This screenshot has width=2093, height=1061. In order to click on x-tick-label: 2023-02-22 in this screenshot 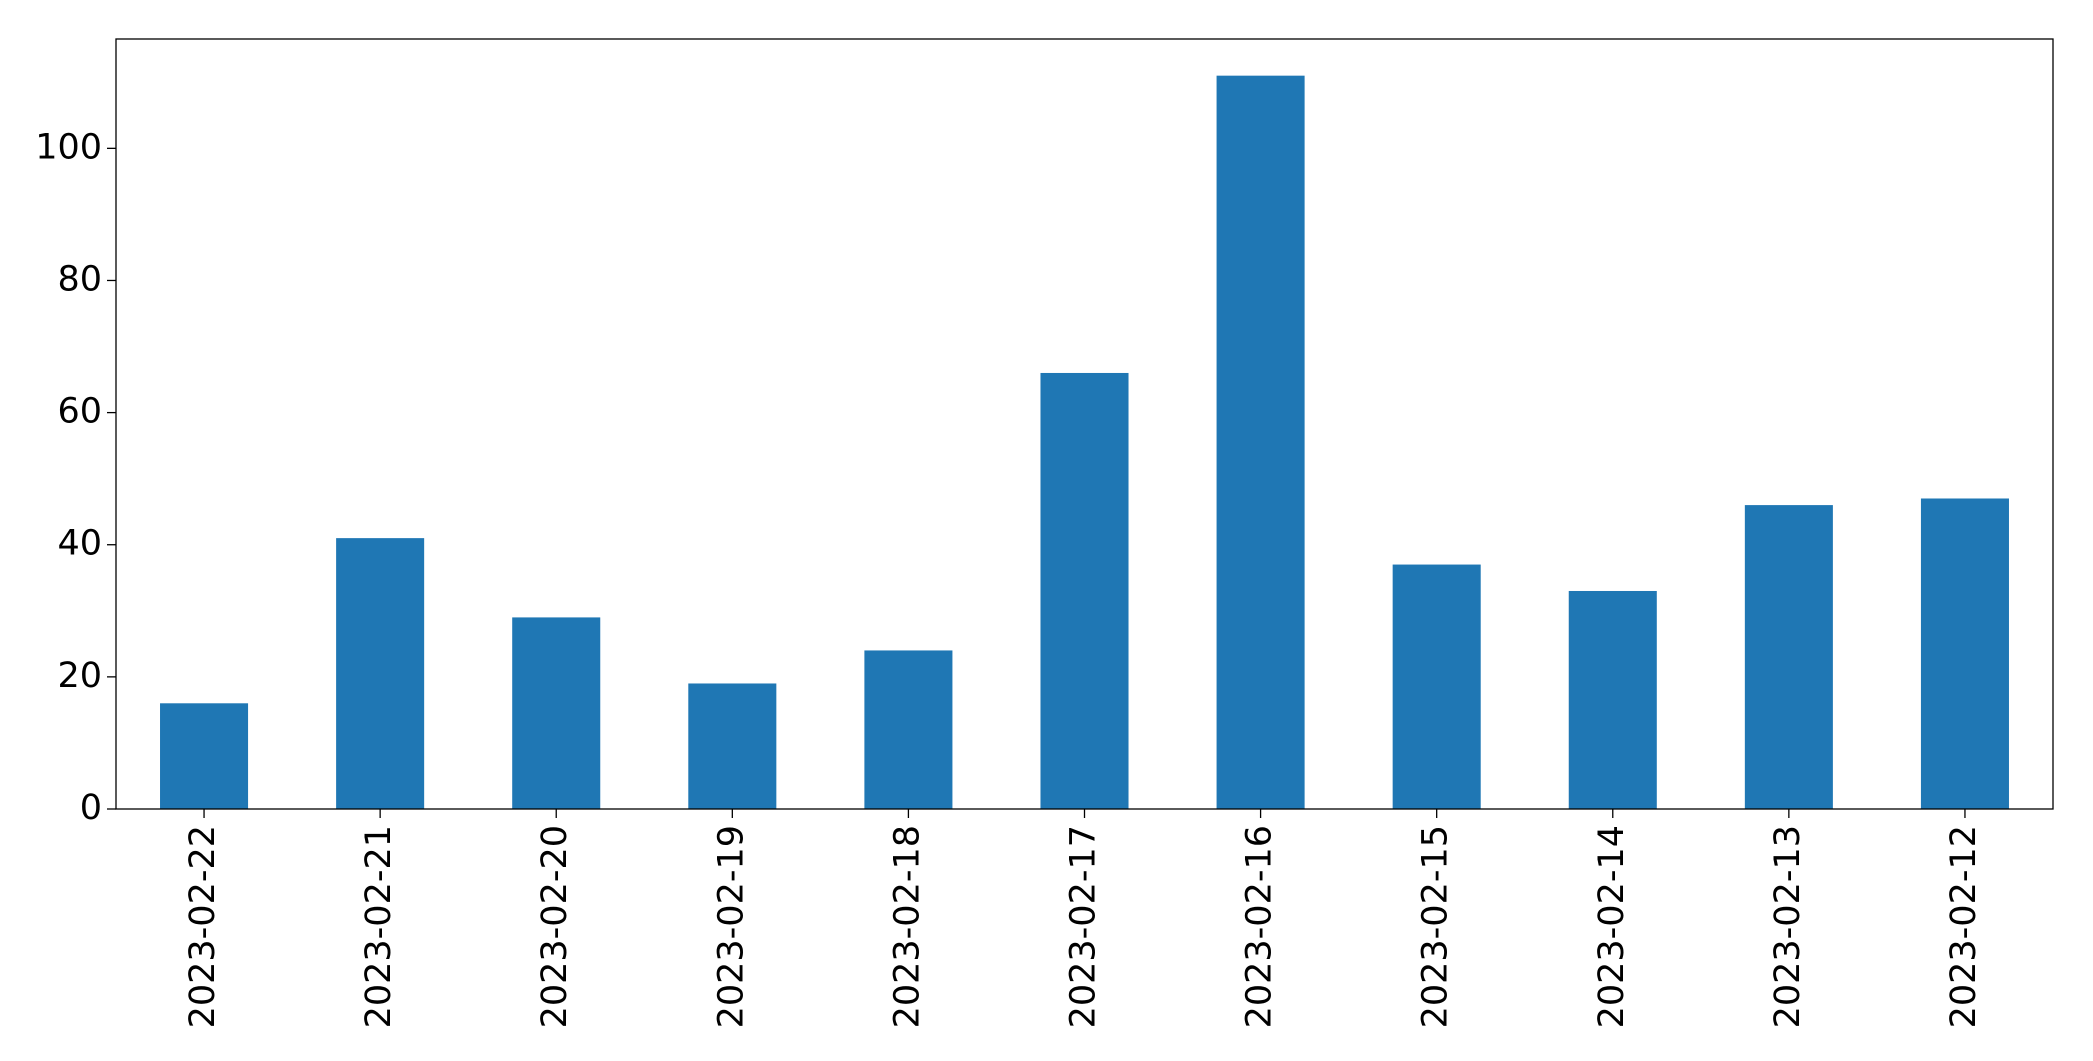, I will do `click(203, 926)`.